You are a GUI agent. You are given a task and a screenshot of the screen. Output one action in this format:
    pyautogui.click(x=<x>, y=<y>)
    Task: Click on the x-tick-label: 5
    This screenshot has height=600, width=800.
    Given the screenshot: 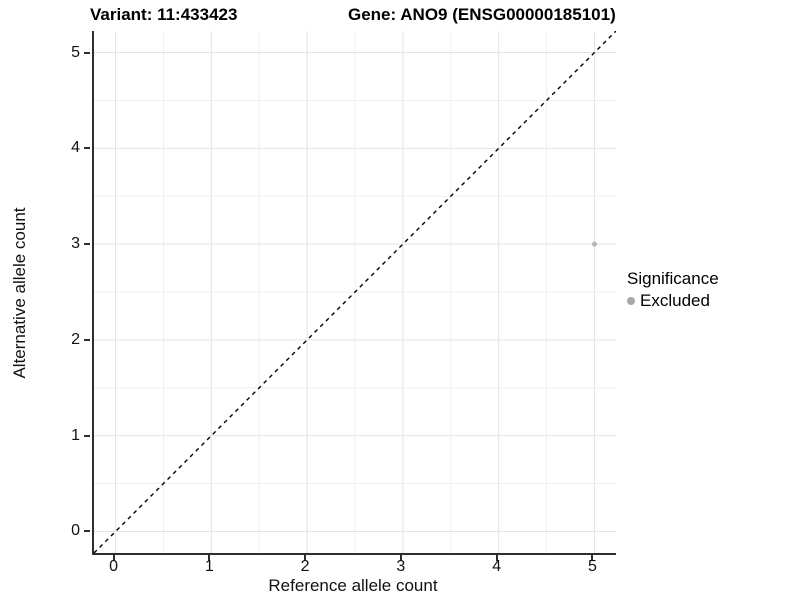 What is the action you would take?
    pyautogui.click(x=592, y=566)
    